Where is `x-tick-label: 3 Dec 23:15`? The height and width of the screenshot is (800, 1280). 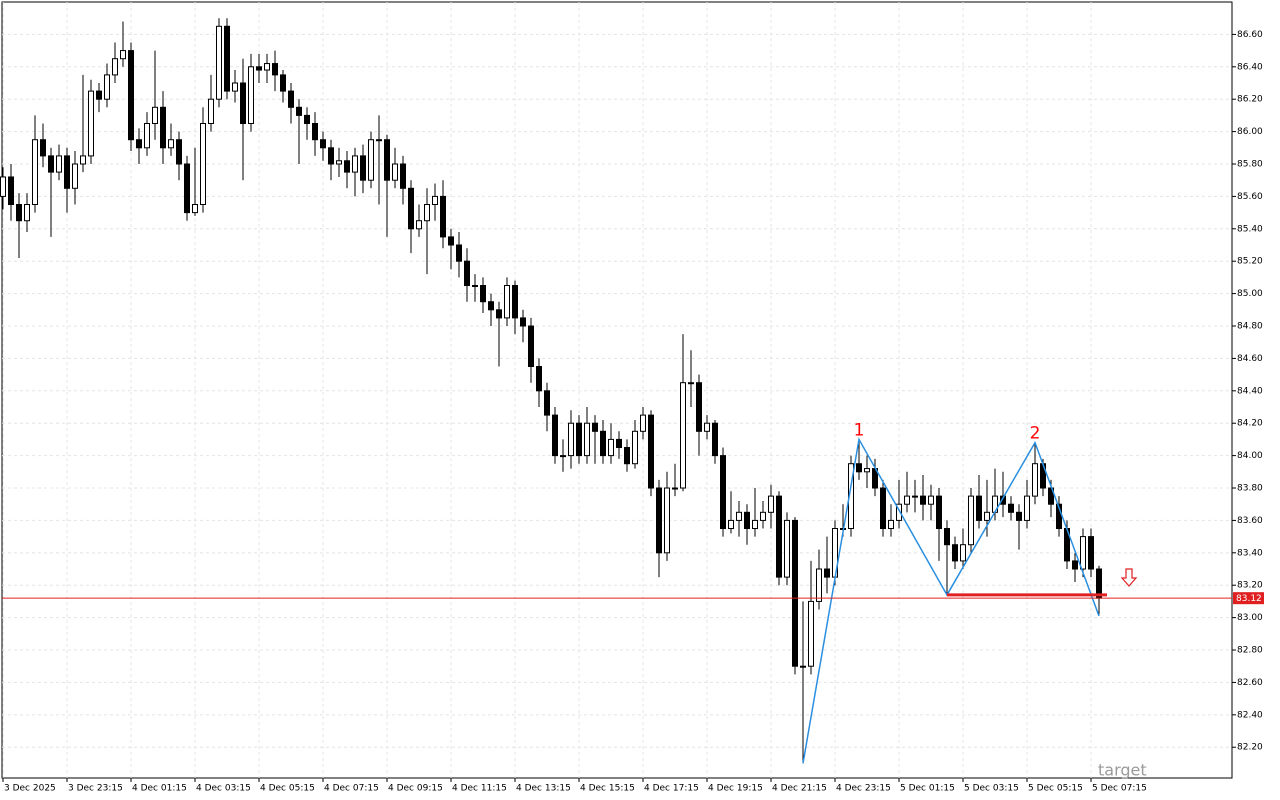 x-tick-label: 3 Dec 23:15 is located at coordinates (95, 789).